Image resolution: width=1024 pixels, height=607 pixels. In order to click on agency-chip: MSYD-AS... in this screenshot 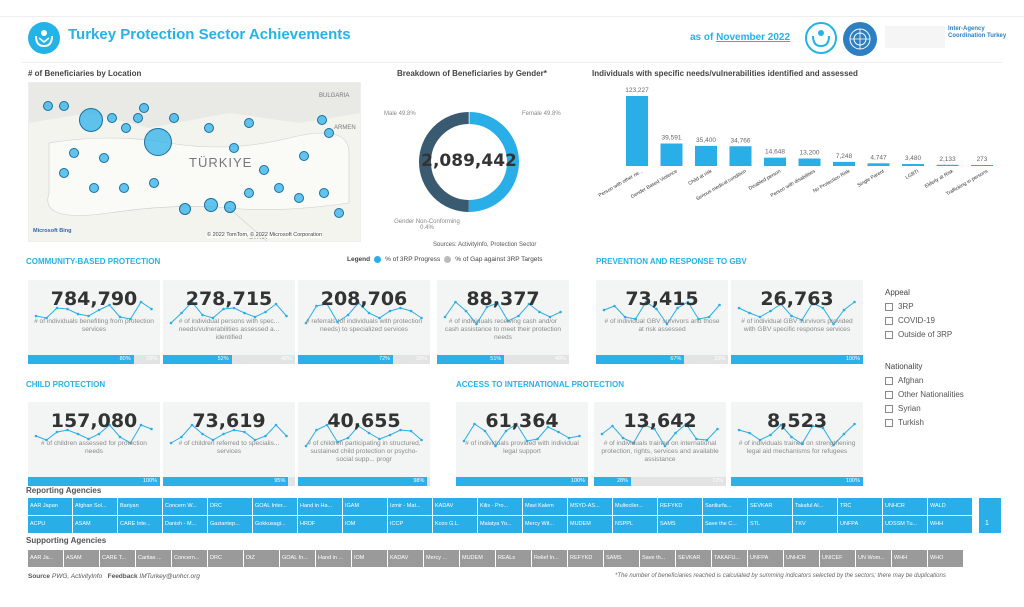, I will do `click(590, 506)`.